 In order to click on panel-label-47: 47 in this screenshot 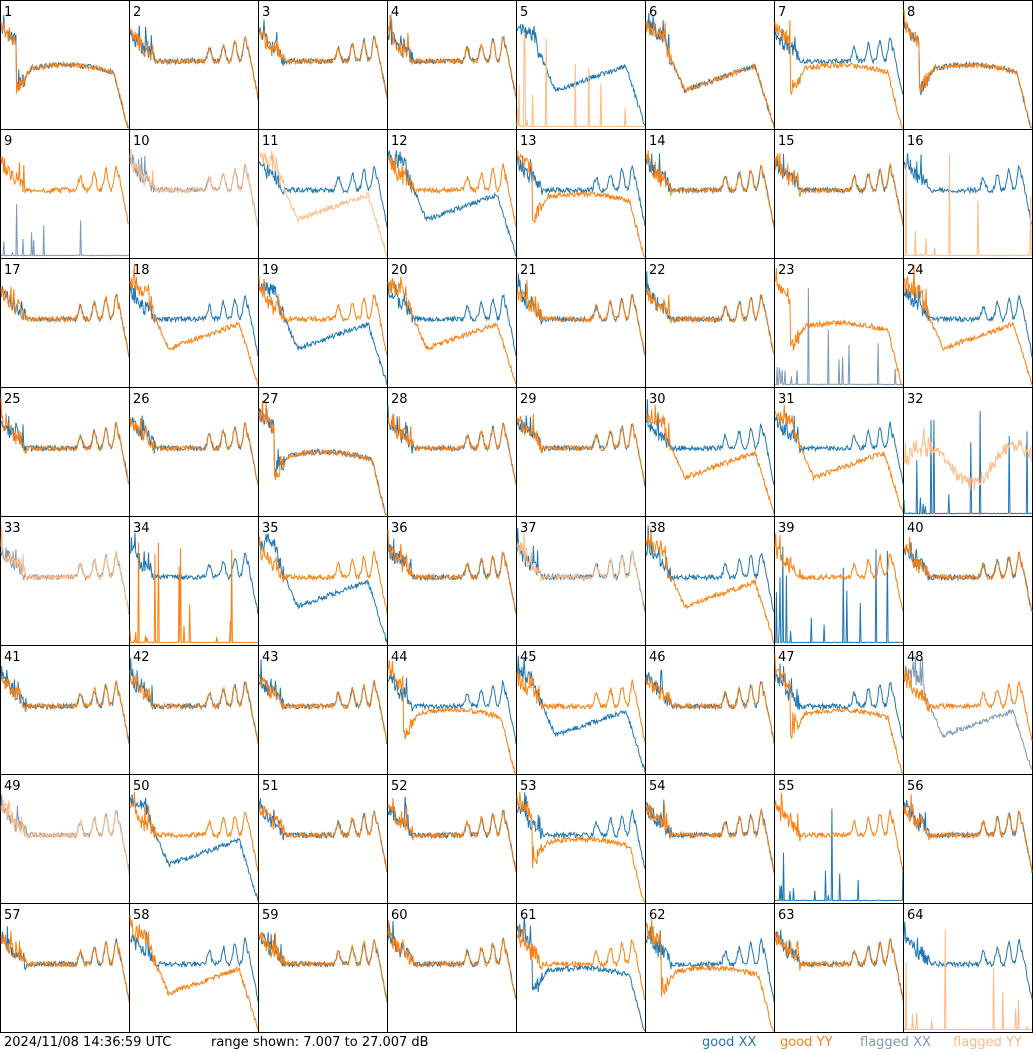, I will do `click(786, 657)`.